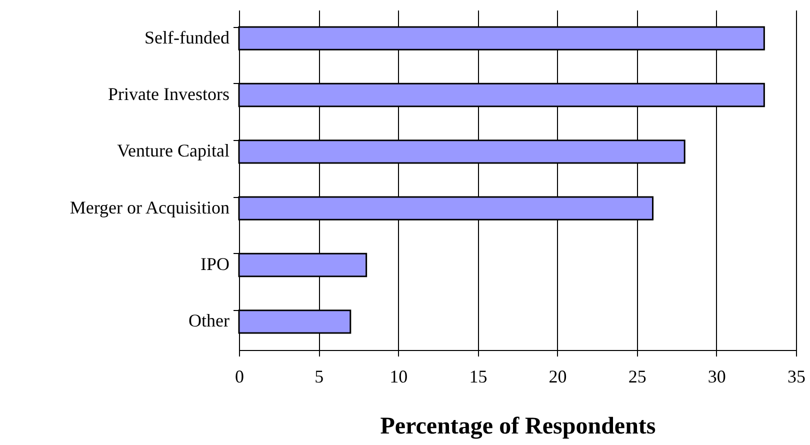  What do you see at coordinates (209, 320) in the screenshot?
I see `y-tick-label: Other` at bounding box center [209, 320].